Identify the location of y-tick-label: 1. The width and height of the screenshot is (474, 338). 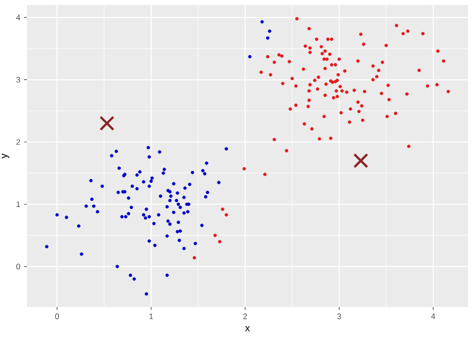
(18, 205).